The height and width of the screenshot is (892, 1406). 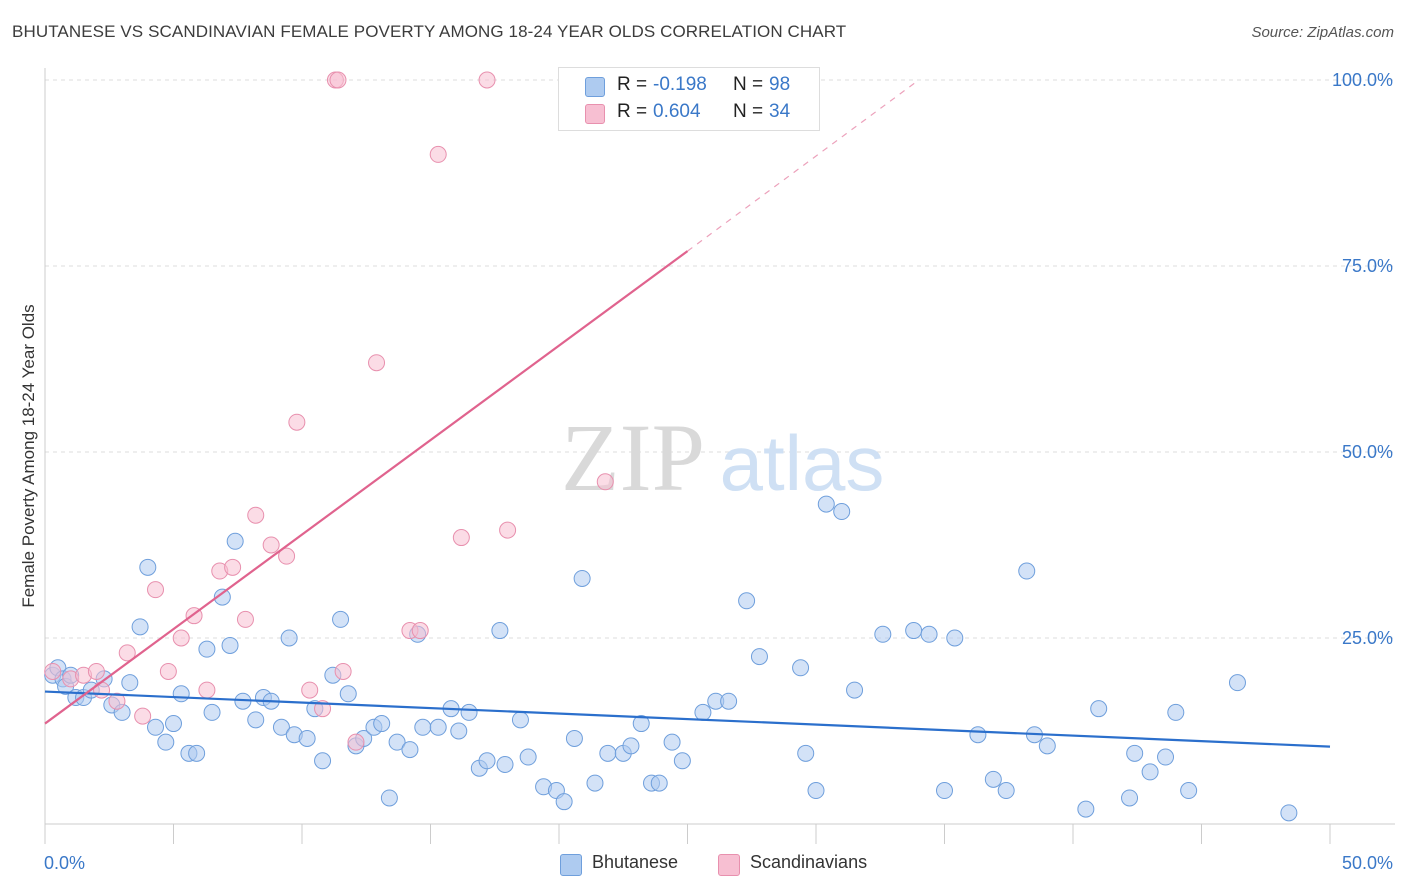 I want to click on legend-r-value: -0.198, so click(x=680, y=84).